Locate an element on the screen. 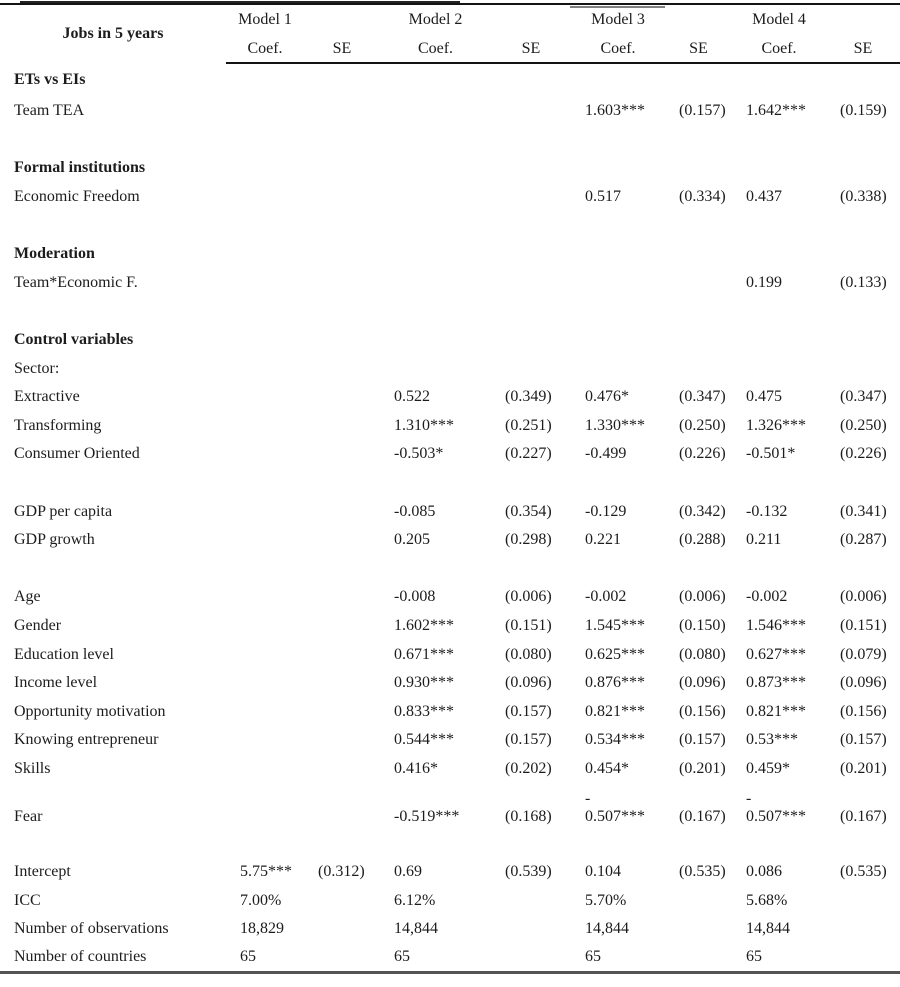 Image resolution: width=900 pixels, height=987 pixels. coef-cell-model-4: -0.501* is located at coordinates (771, 454).